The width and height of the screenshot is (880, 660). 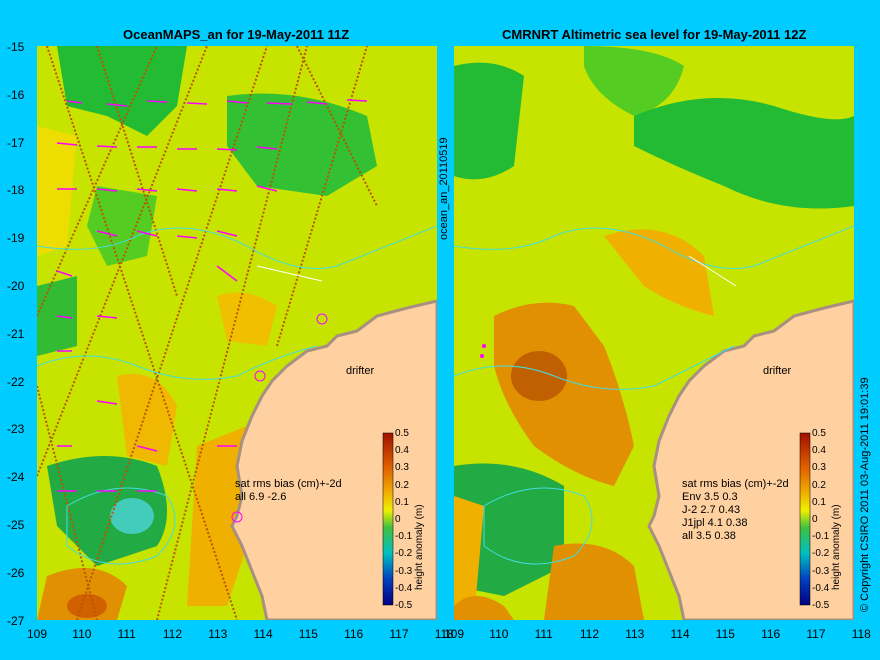 What do you see at coordinates (16, 142) in the screenshot?
I see `y-tick-label: -17` at bounding box center [16, 142].